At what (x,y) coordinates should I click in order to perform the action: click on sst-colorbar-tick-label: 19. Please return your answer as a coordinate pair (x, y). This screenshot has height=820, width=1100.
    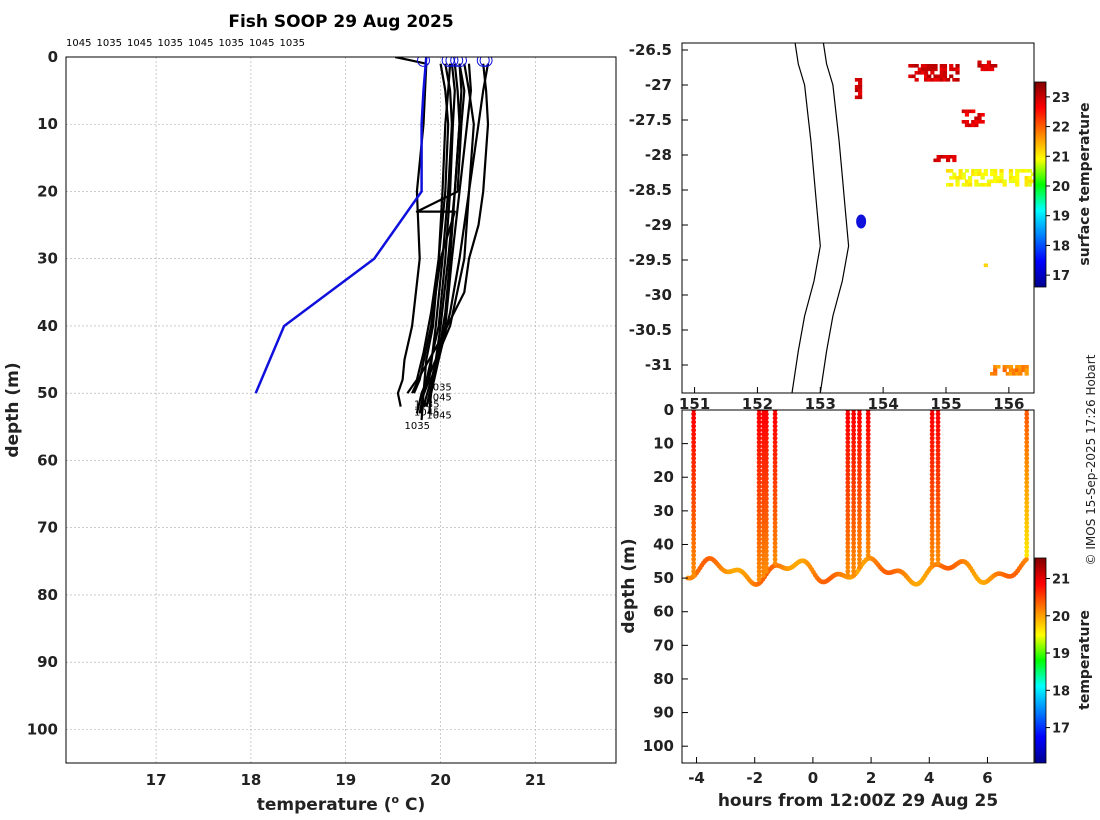
    Looking at the image, I should click on (1061, 217).